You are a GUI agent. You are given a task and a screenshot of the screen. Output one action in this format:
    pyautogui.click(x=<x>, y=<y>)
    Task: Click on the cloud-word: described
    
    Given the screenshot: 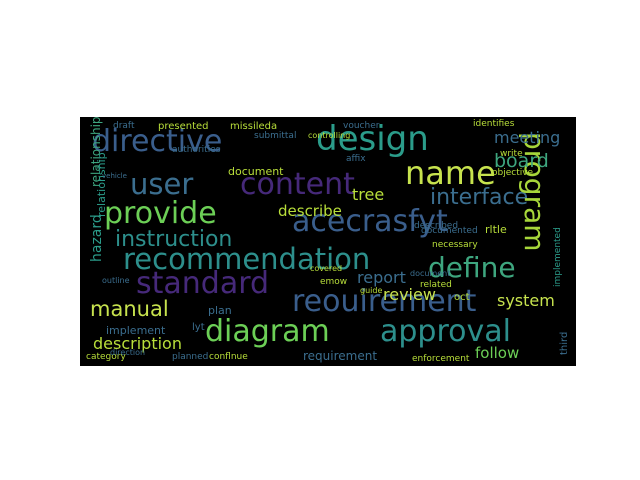 What is the action you would take?
    pyautogui.click(x=436, y=226)
    